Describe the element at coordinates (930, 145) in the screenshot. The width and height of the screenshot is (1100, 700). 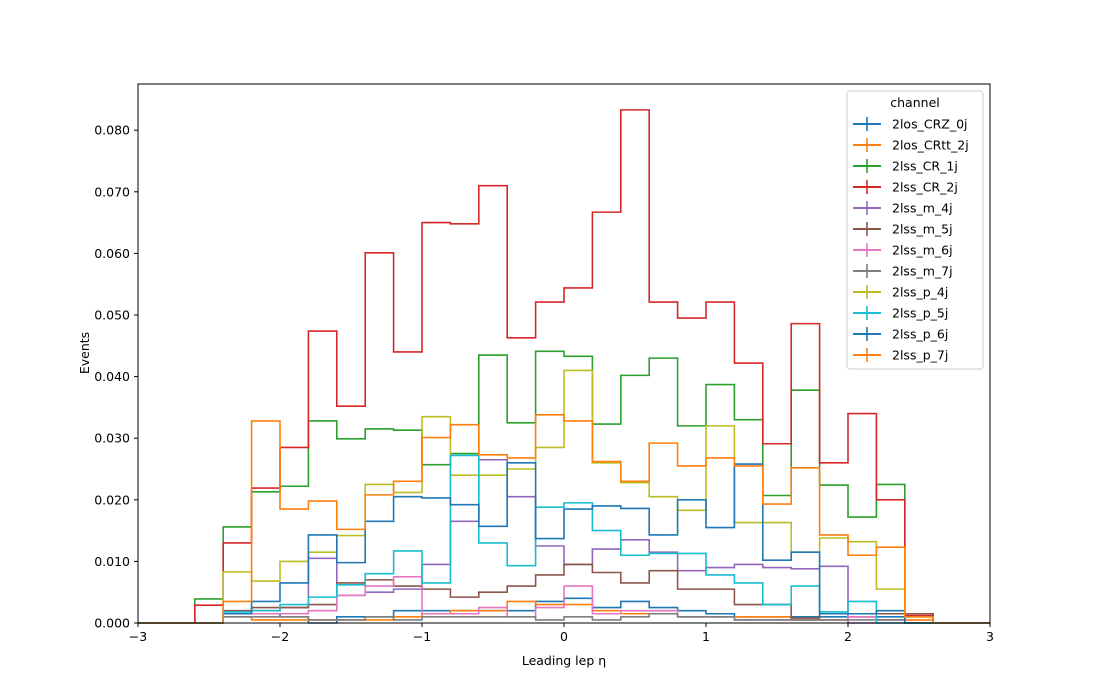
I see `legend-label: 2los_CRtt_2j` at that location.